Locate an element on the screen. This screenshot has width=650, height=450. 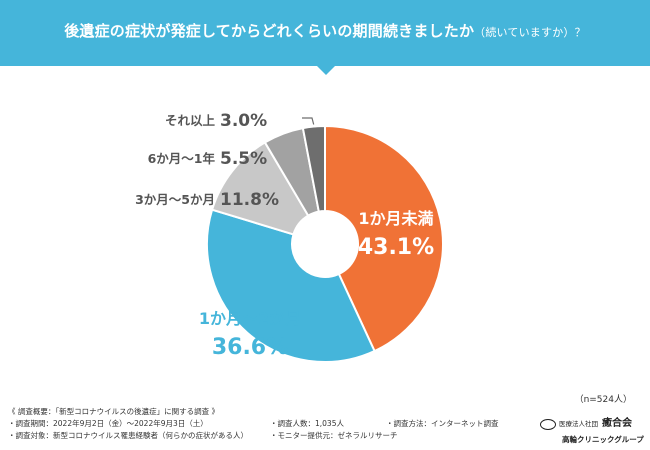
overview-title: 《 調査概要：「新型コロナウイルスの後遺症」に関する調査 》 is located at coordinates (114, 411).